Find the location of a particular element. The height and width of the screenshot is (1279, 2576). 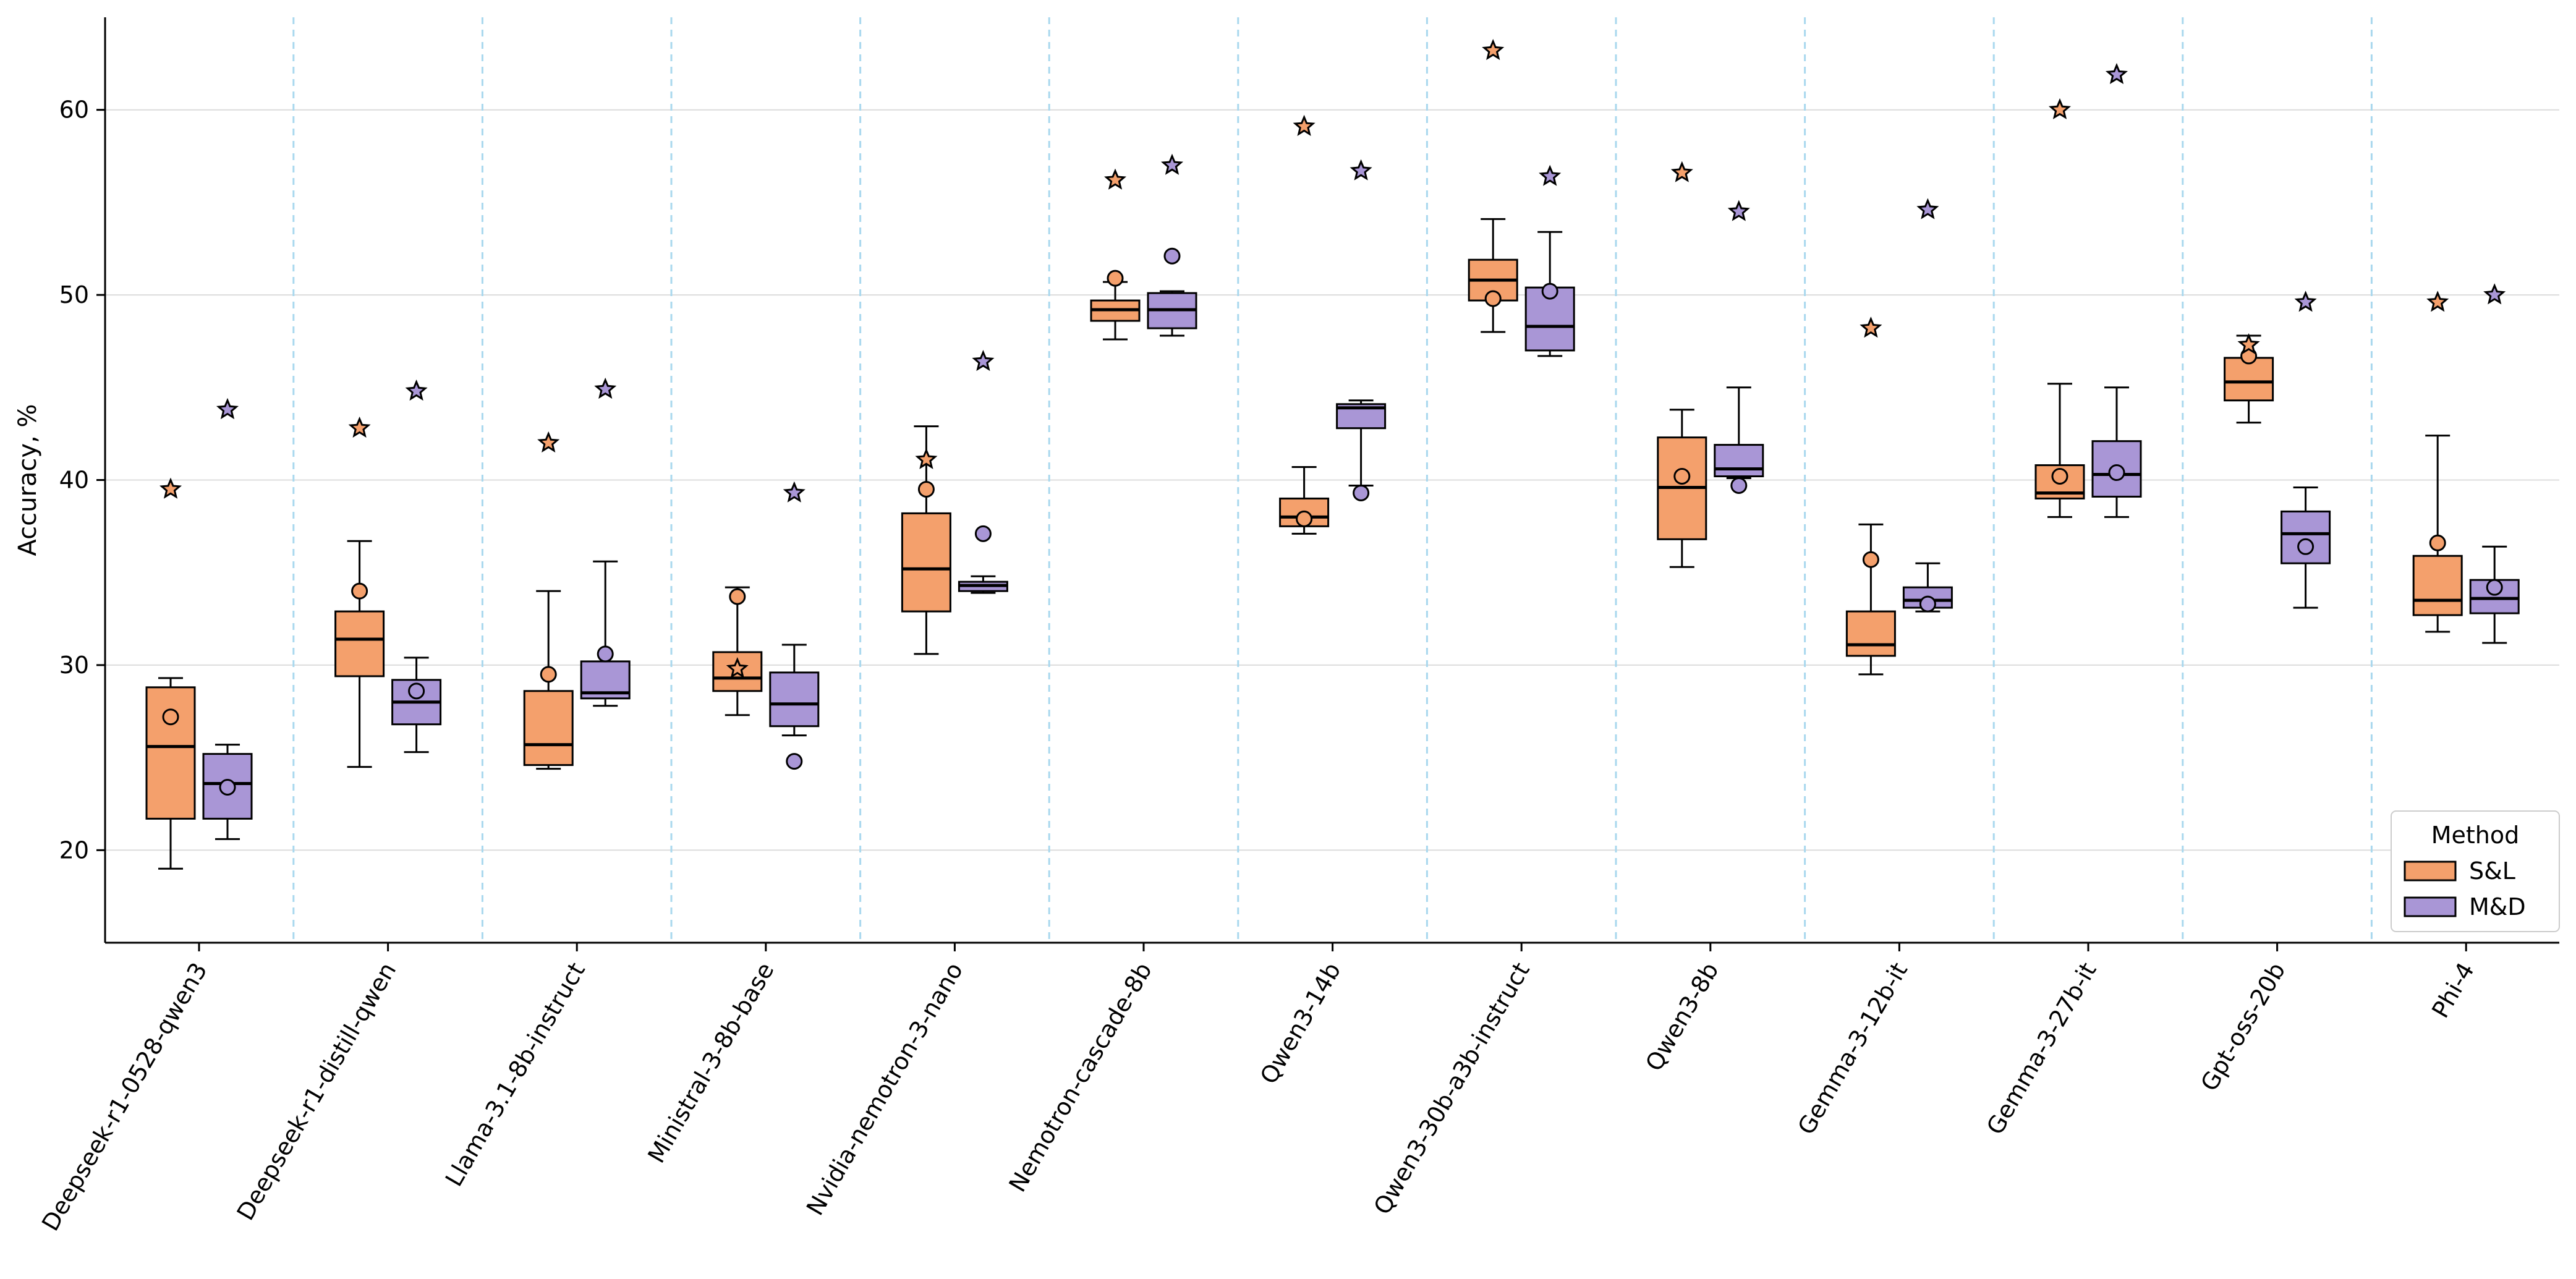

y-axis-label: Accuracy, % is located at coordinates (28, 480).